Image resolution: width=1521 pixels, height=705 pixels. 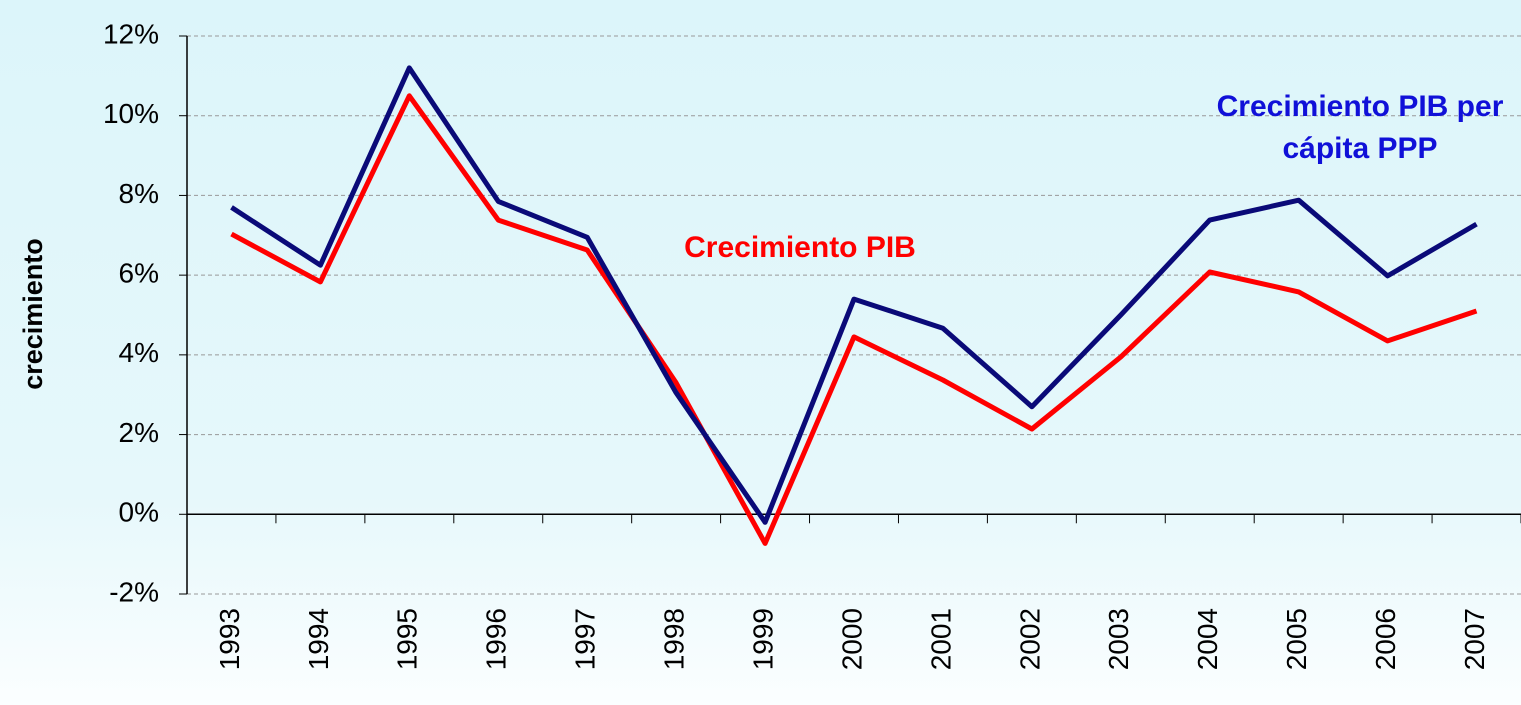 What do you see at coordinates (229, 639) in the screenshot?
I see `x-tick-label: 1993` at bounding box center [229, 639].